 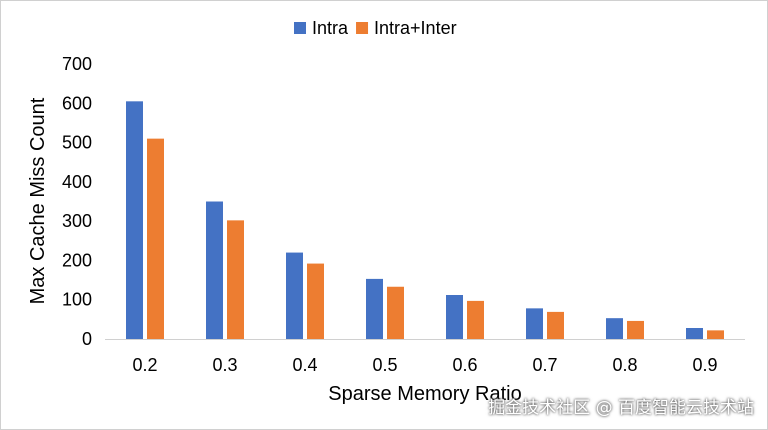 I want to click on bar-intra-inter-0.2, so click(x=155, y=238).